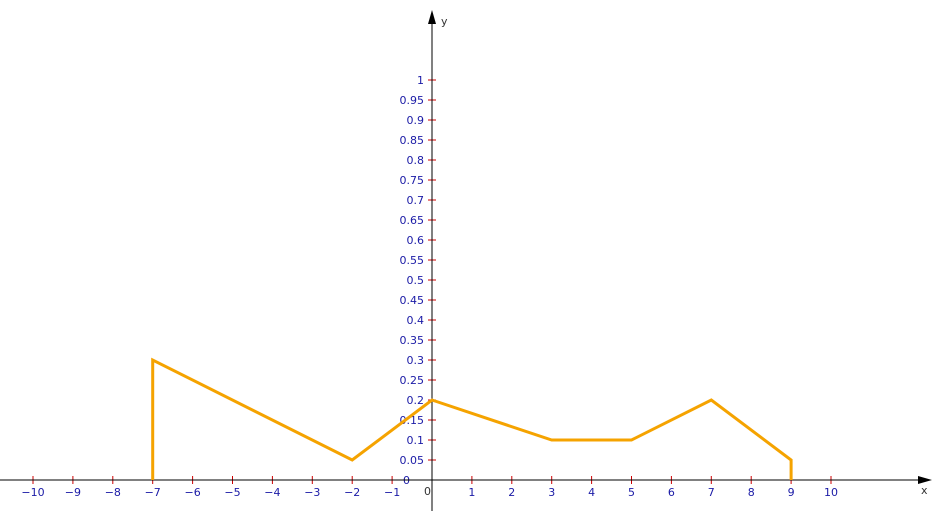 This screenshot has width=938, height=511. Describe the element at coordinates (153, 492) in the screenshot. I see `x-tick-label: −7` at that location.